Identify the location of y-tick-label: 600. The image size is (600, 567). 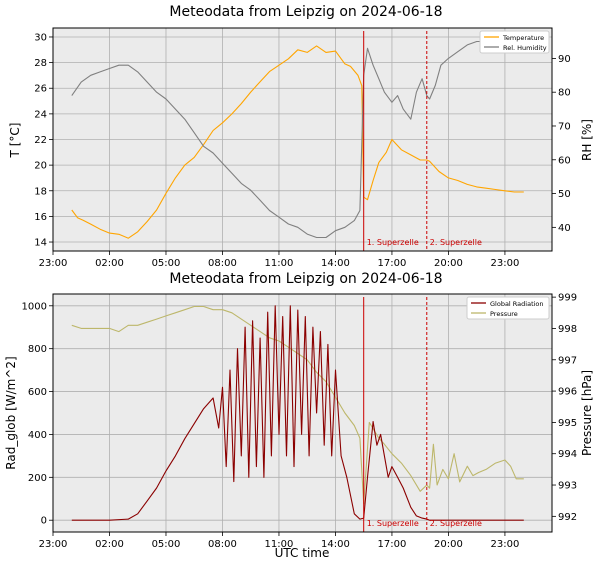
(37, 392).